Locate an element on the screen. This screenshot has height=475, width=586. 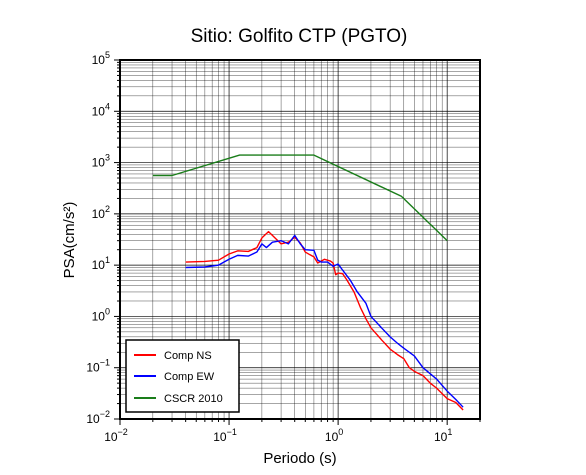
x-tick-label: 10¹ is located at coordinates (443, 435).